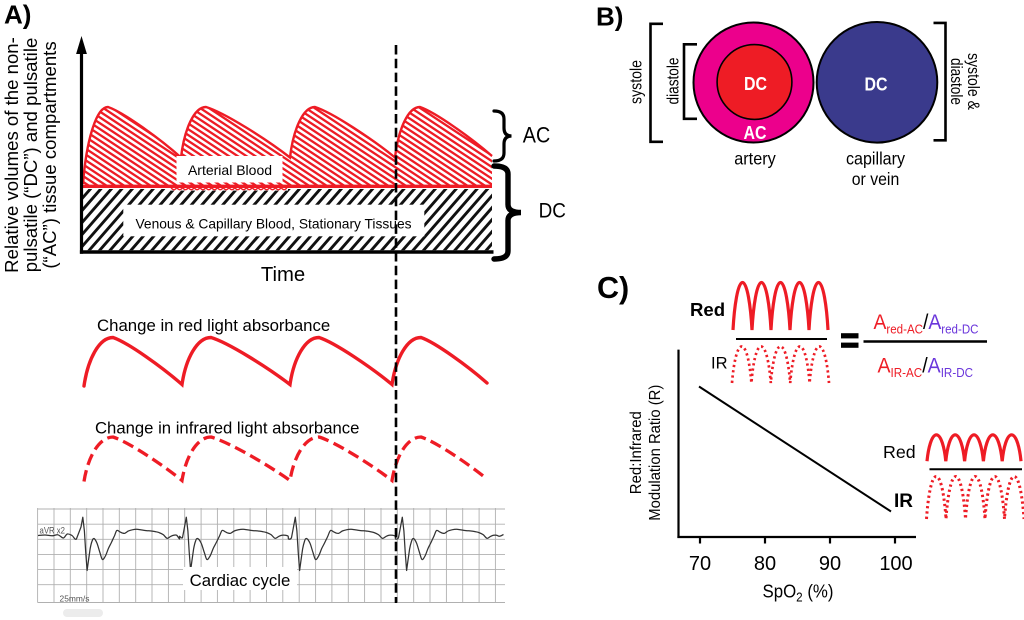 The width and height of the screenshot is (1024, 620). What do you see at coordinates (283, 275) in the screenshot?
I see `svg-text: Time` at bounding box center [283, 275].